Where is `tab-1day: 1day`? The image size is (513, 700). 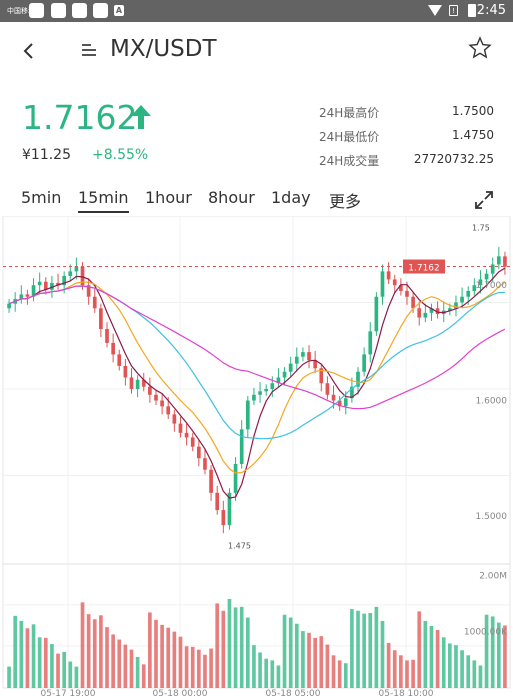 tab-1day: 1day is located at coordinates (291, 197).